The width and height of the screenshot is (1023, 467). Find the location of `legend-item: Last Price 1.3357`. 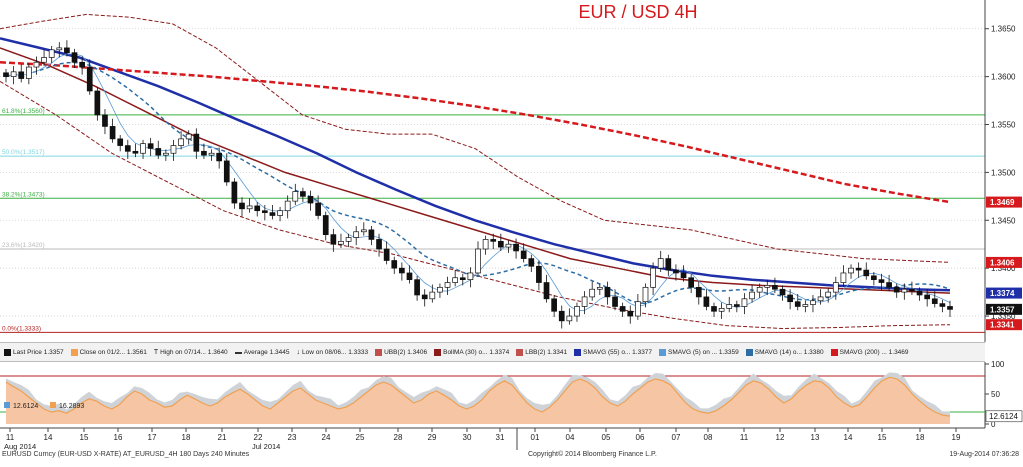

legend-item: Last Price 1.3357 is located at coordinates (34, 352).